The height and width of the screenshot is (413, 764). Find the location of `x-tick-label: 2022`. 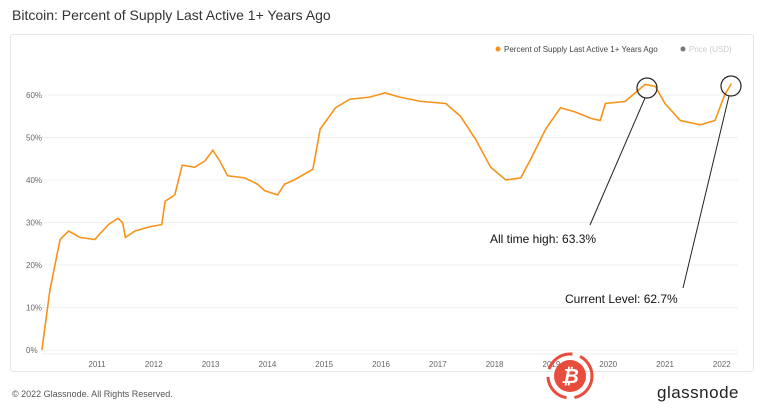

x-tick-label: 2022 is located at coordinates (722, 364).